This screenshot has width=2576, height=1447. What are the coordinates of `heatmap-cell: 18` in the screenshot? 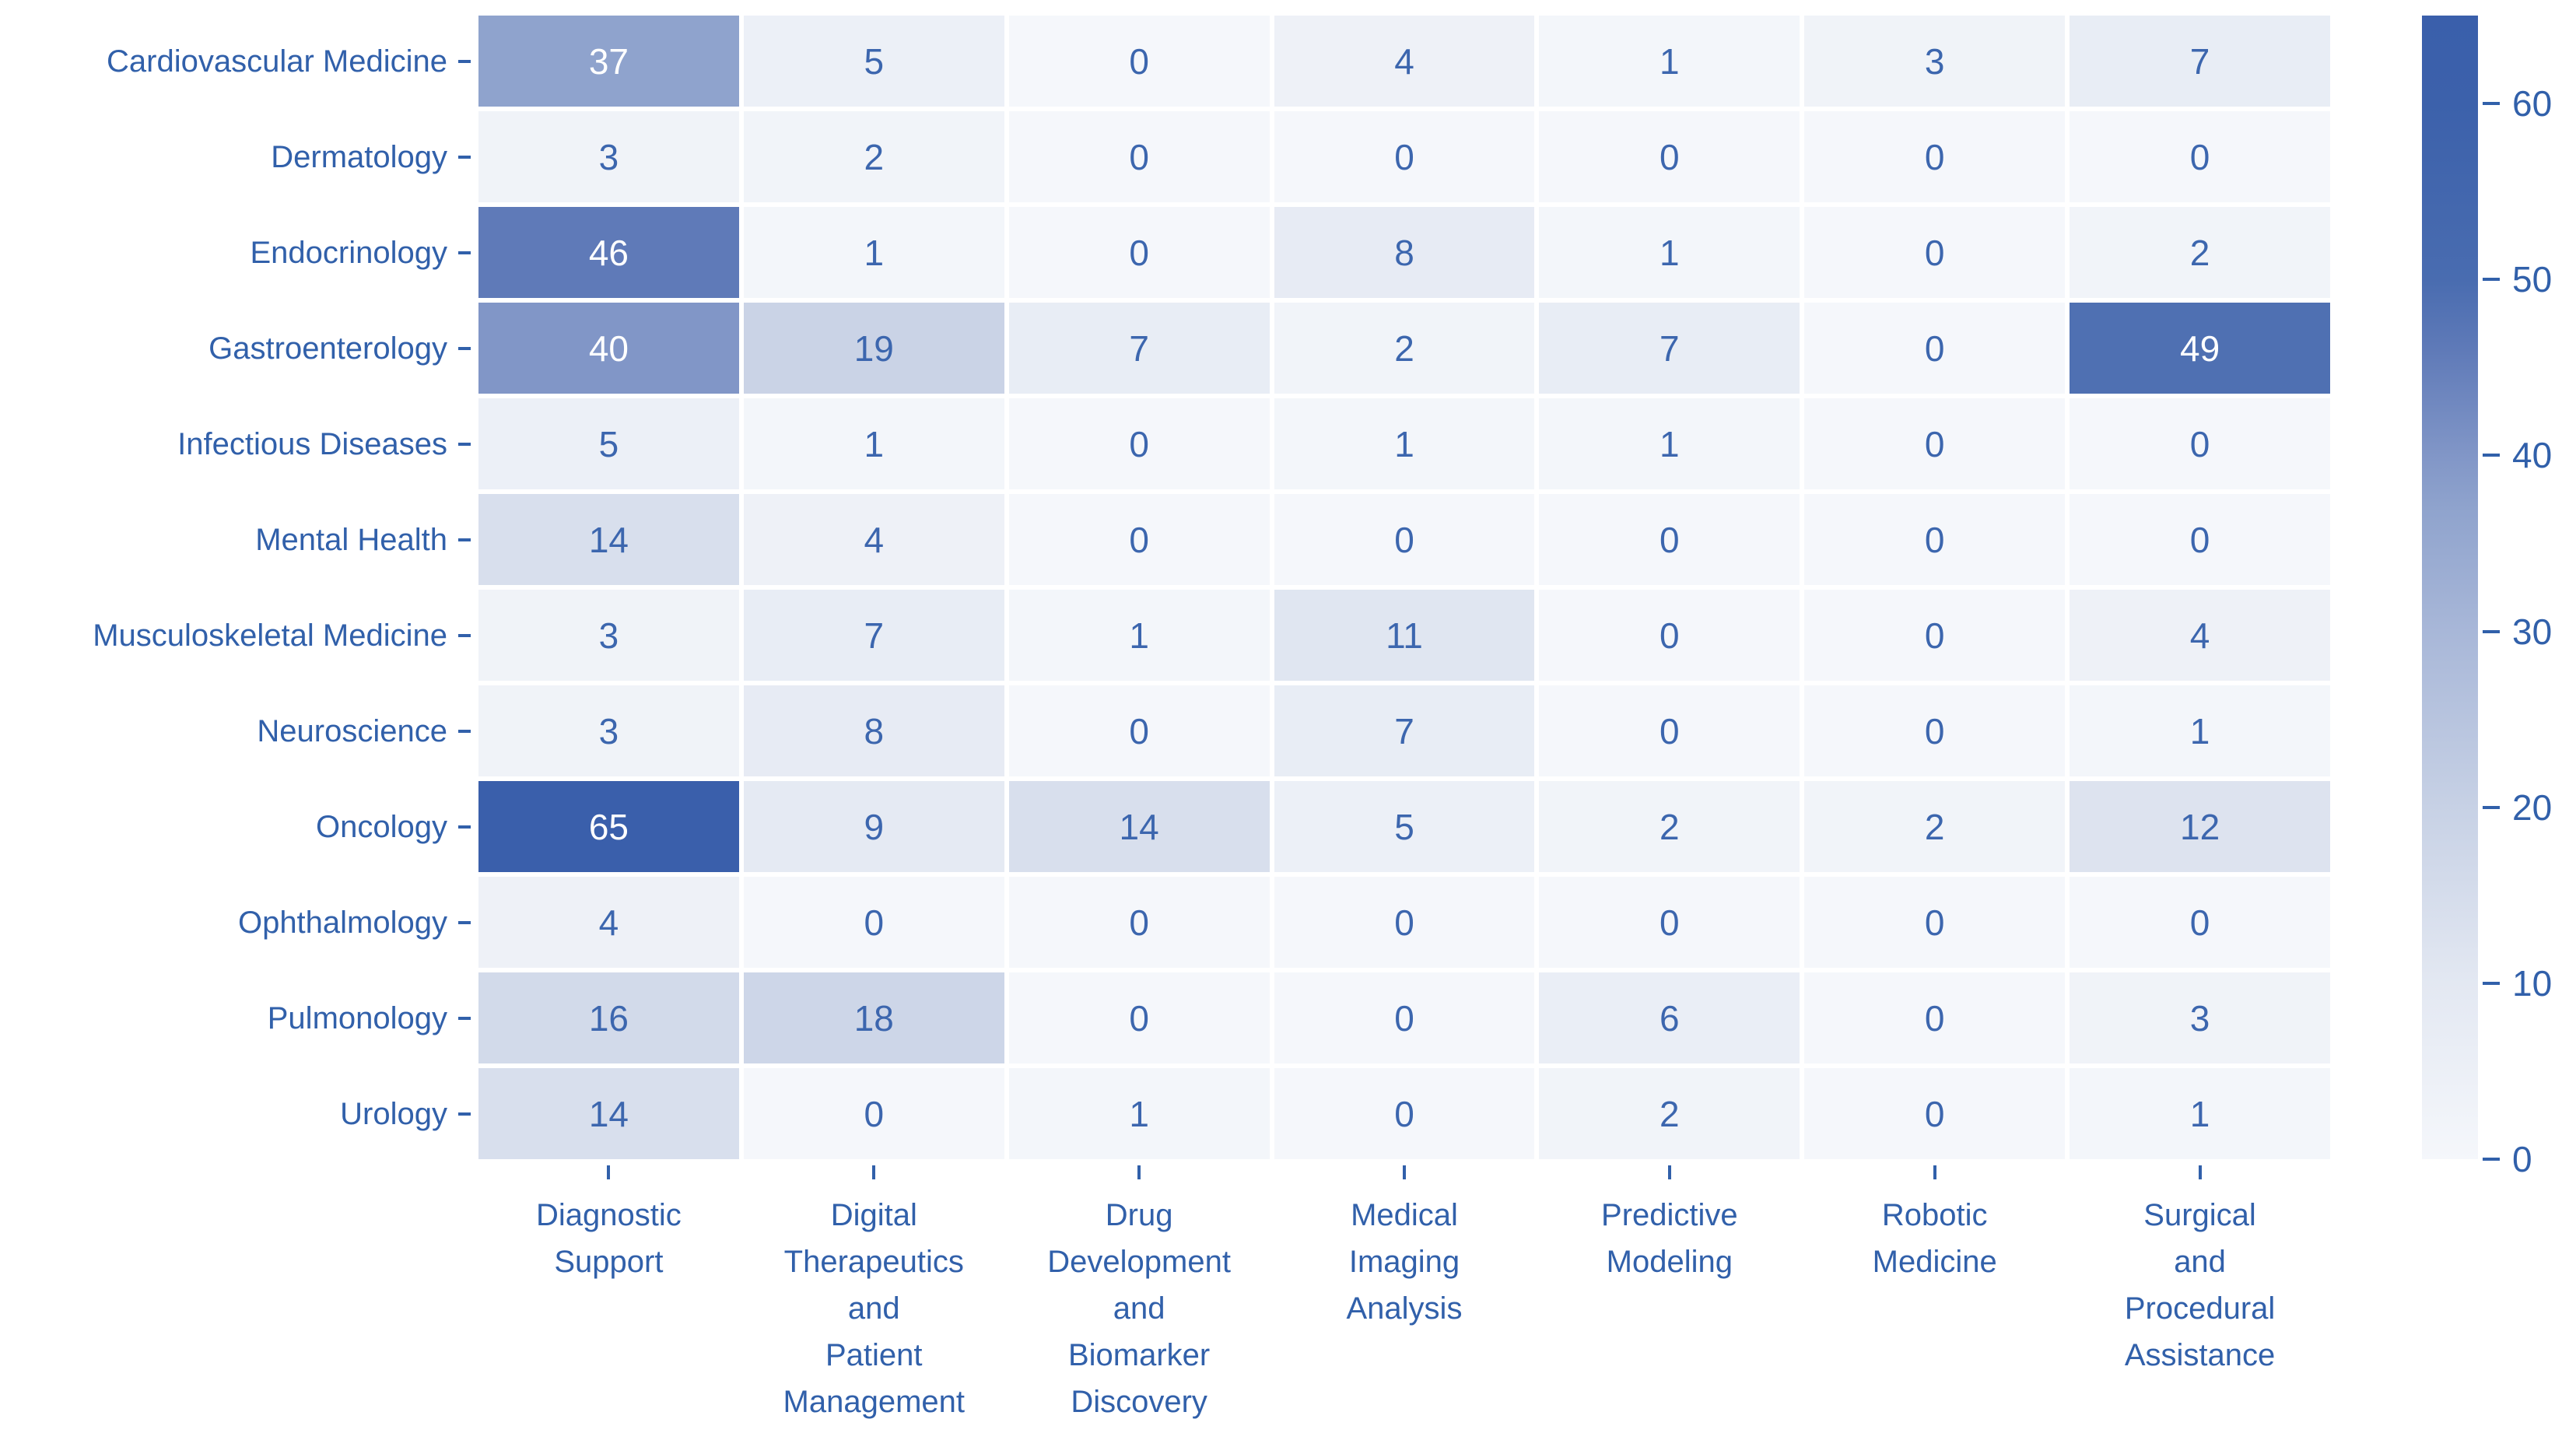 It's located at (873, 1017).